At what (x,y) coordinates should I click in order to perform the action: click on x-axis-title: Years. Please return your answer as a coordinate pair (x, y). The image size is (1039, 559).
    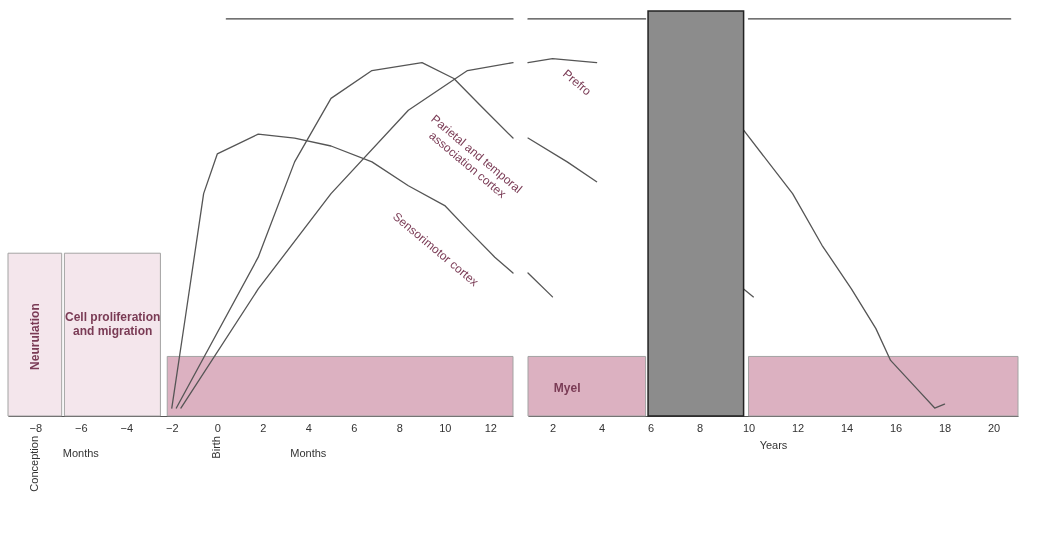
    Looking at the image, I should click on (773, 444).